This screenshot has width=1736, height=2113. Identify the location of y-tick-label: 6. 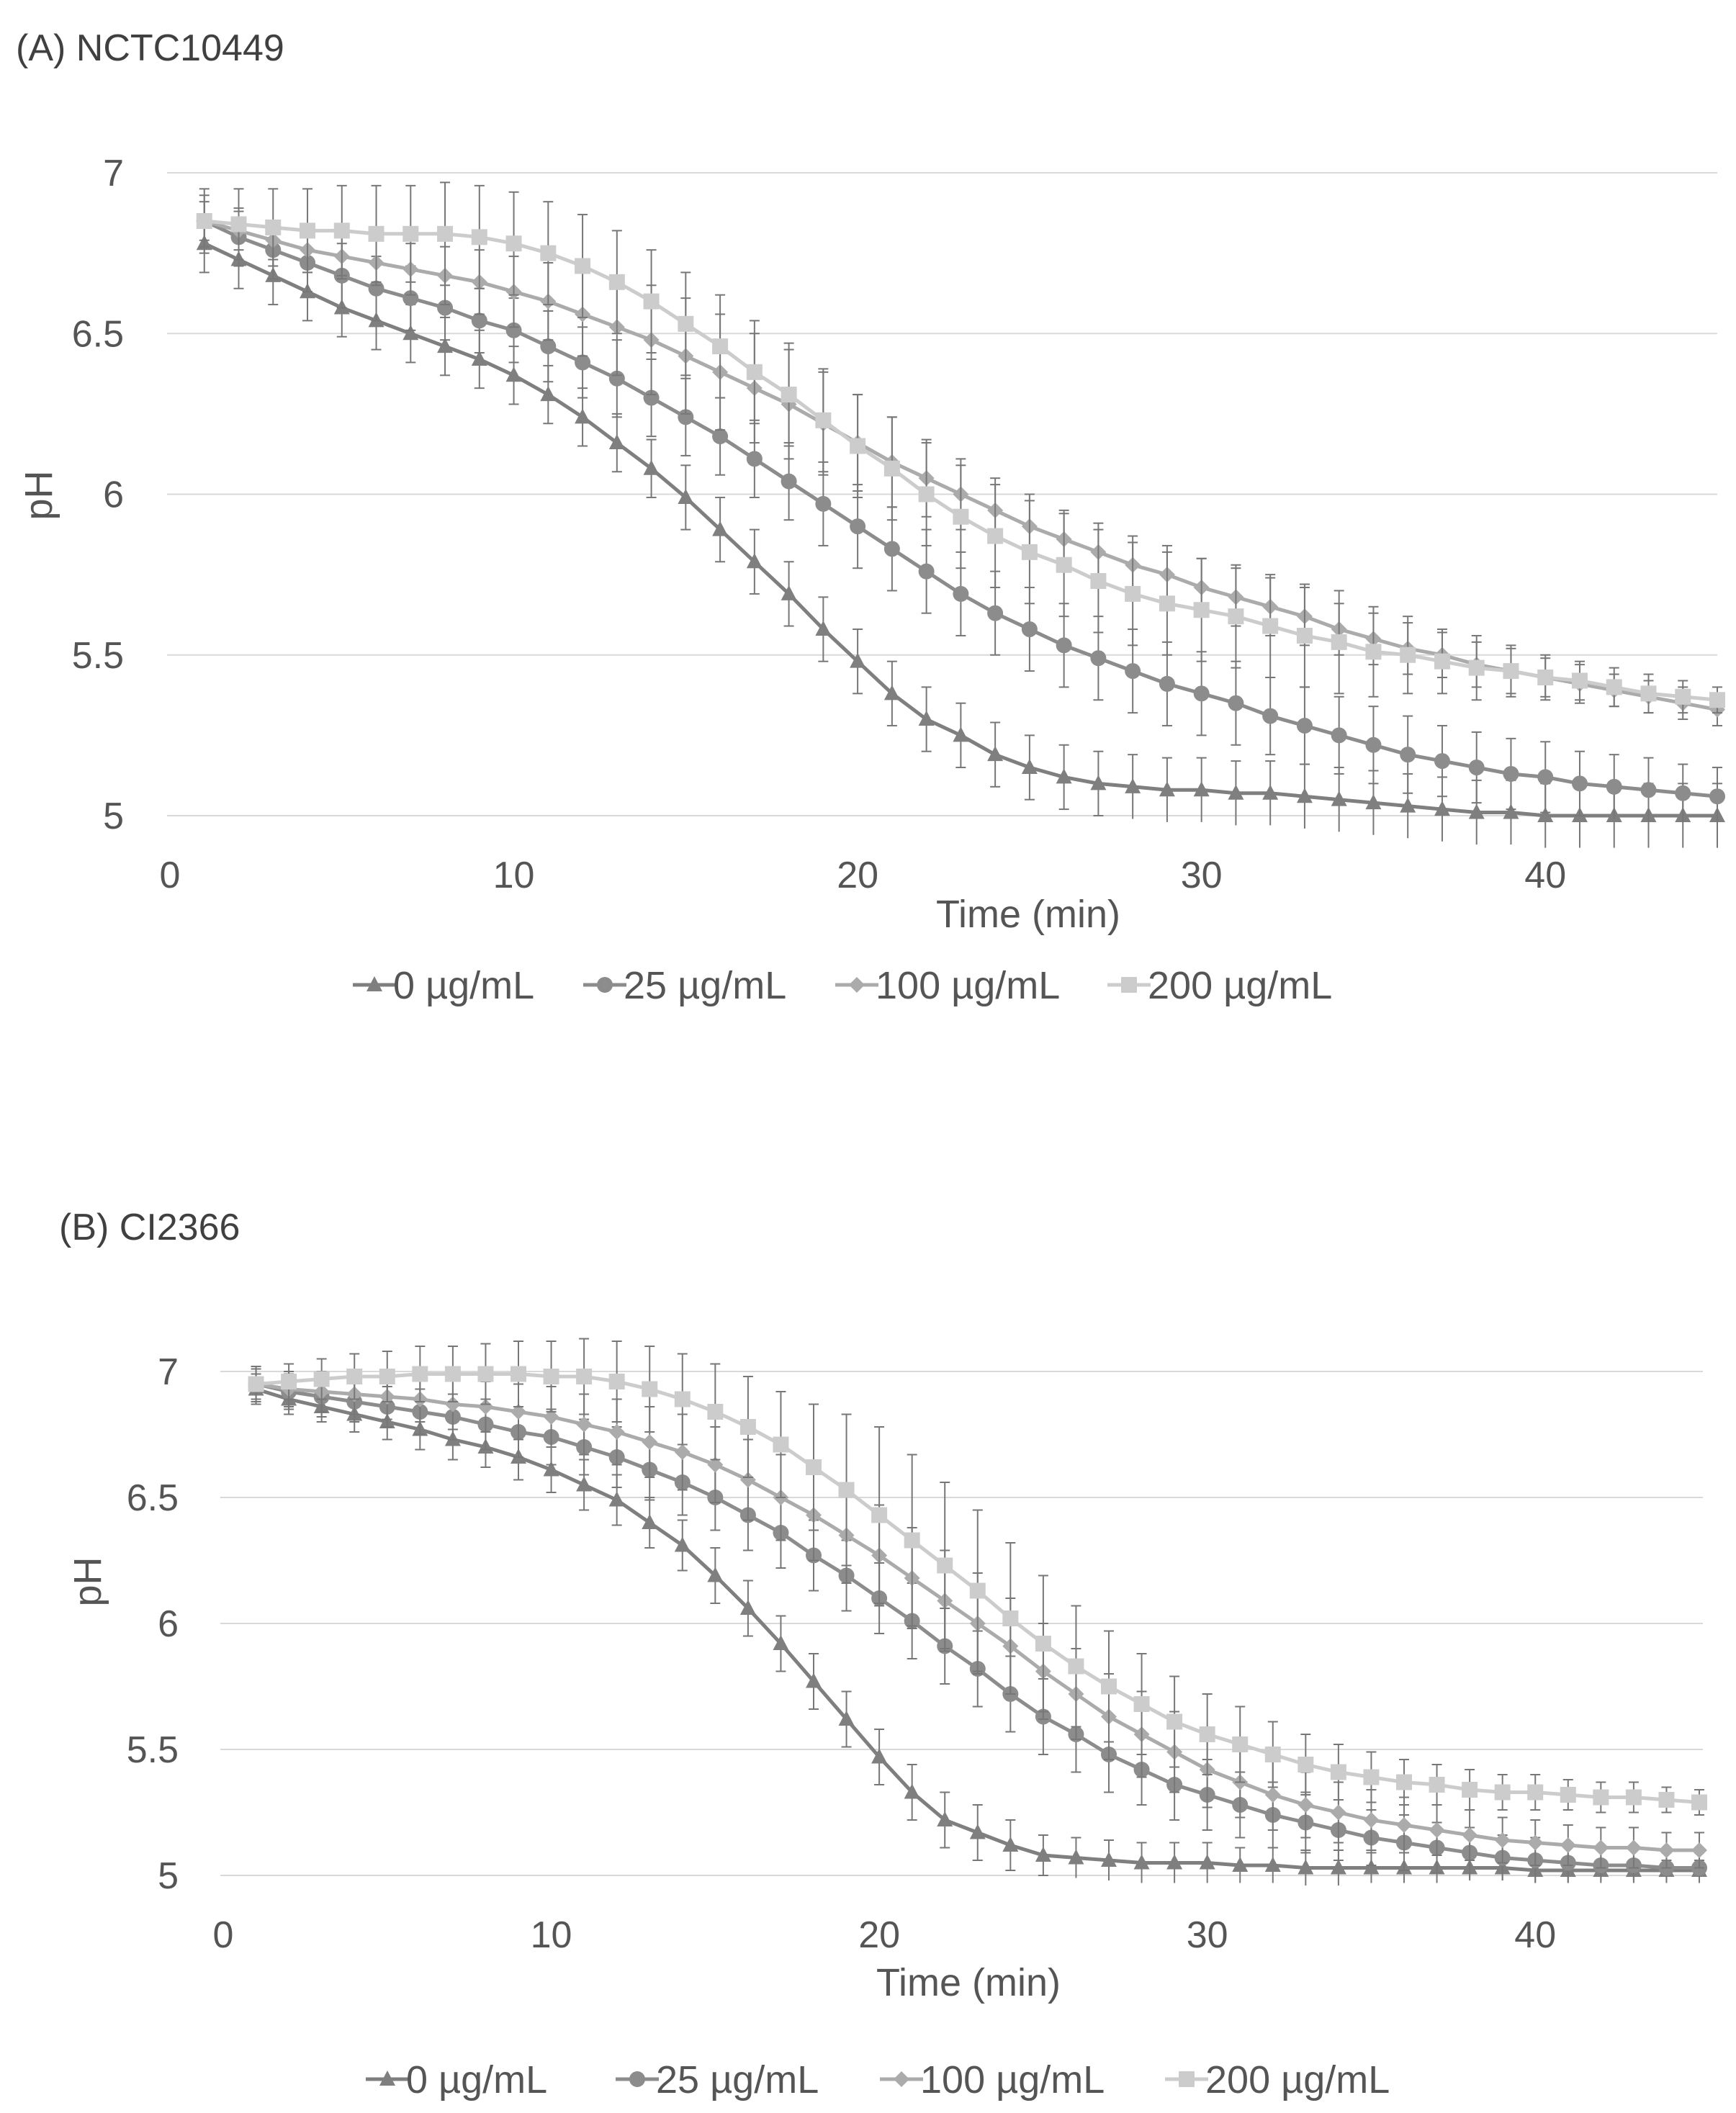
(168, 1624).